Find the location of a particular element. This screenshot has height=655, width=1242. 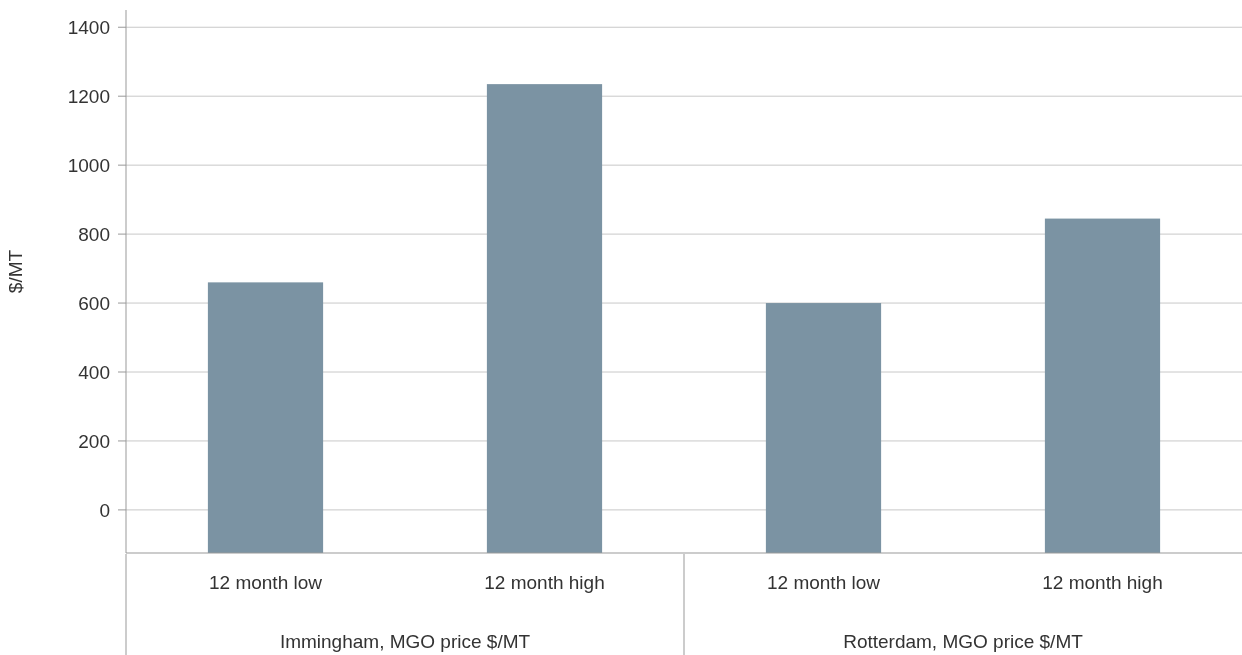

text: Rotterdam, MGO price $/MT is located at coordinates (963, 641).